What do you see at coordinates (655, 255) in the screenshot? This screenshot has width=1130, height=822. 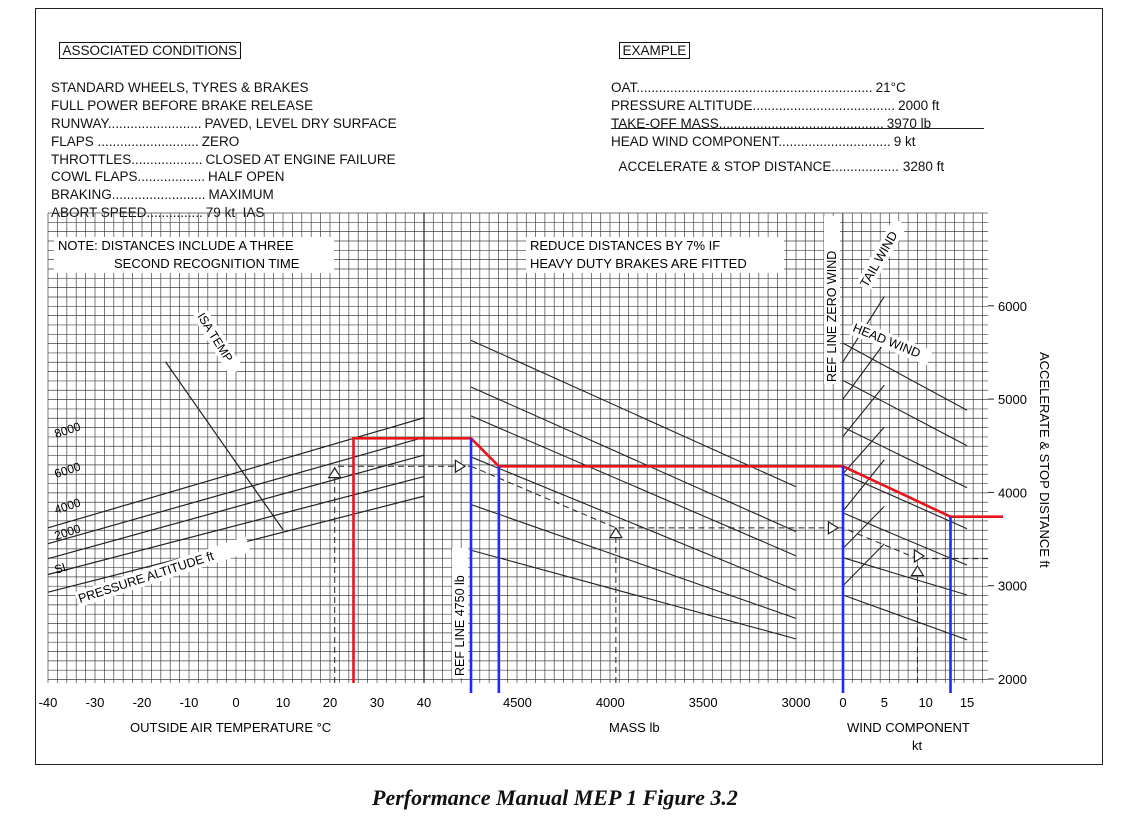 I see `reduce-box-bg` at bounding box center [655, 255].